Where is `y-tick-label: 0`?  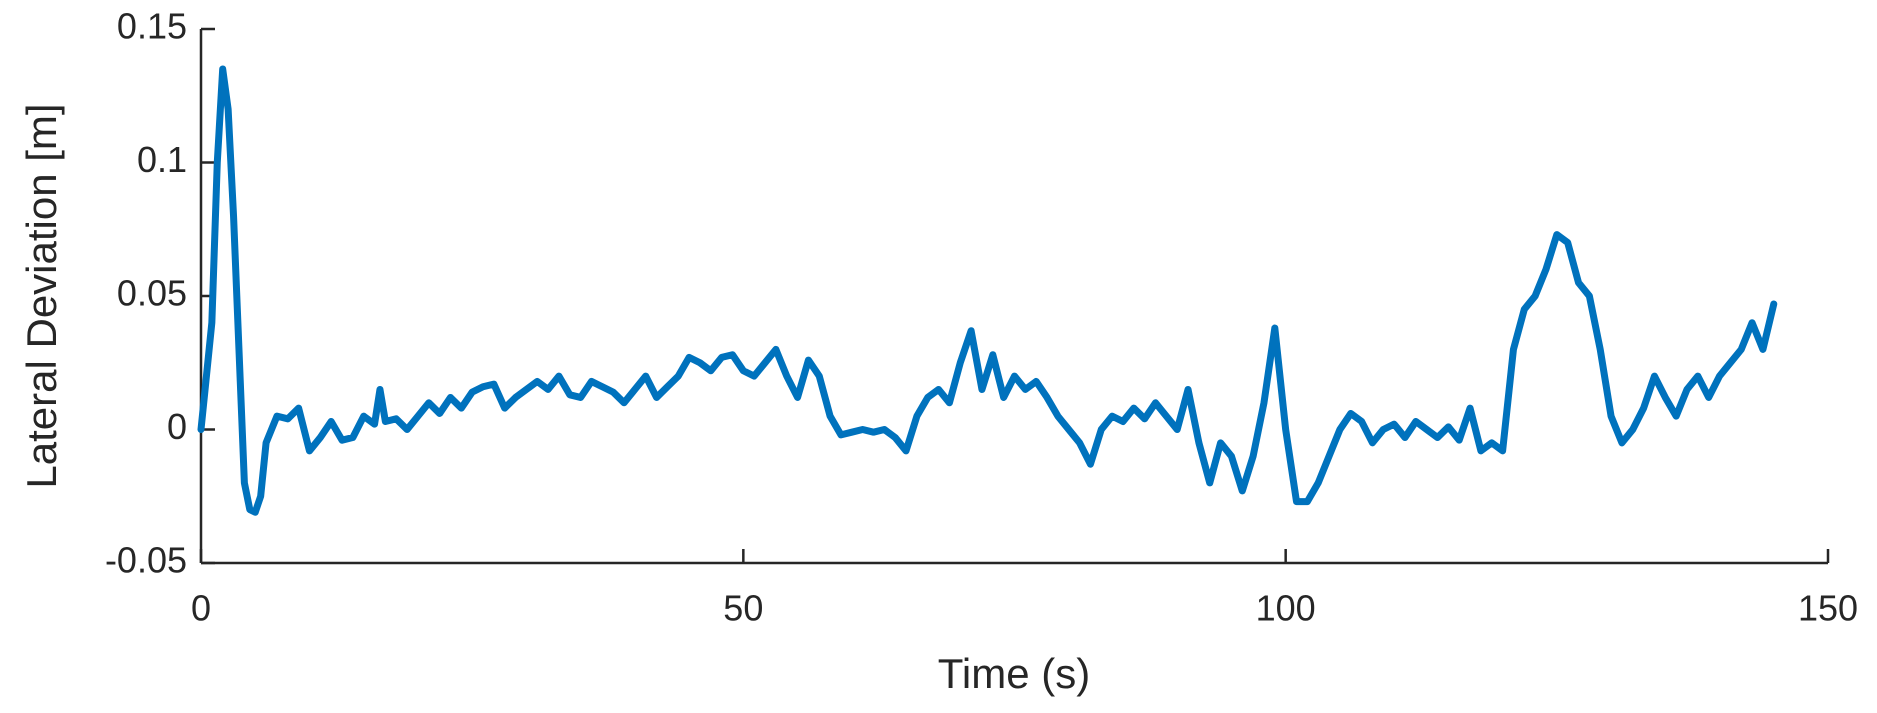
y-tick-label: 0 is located at coordinates (177, 426).